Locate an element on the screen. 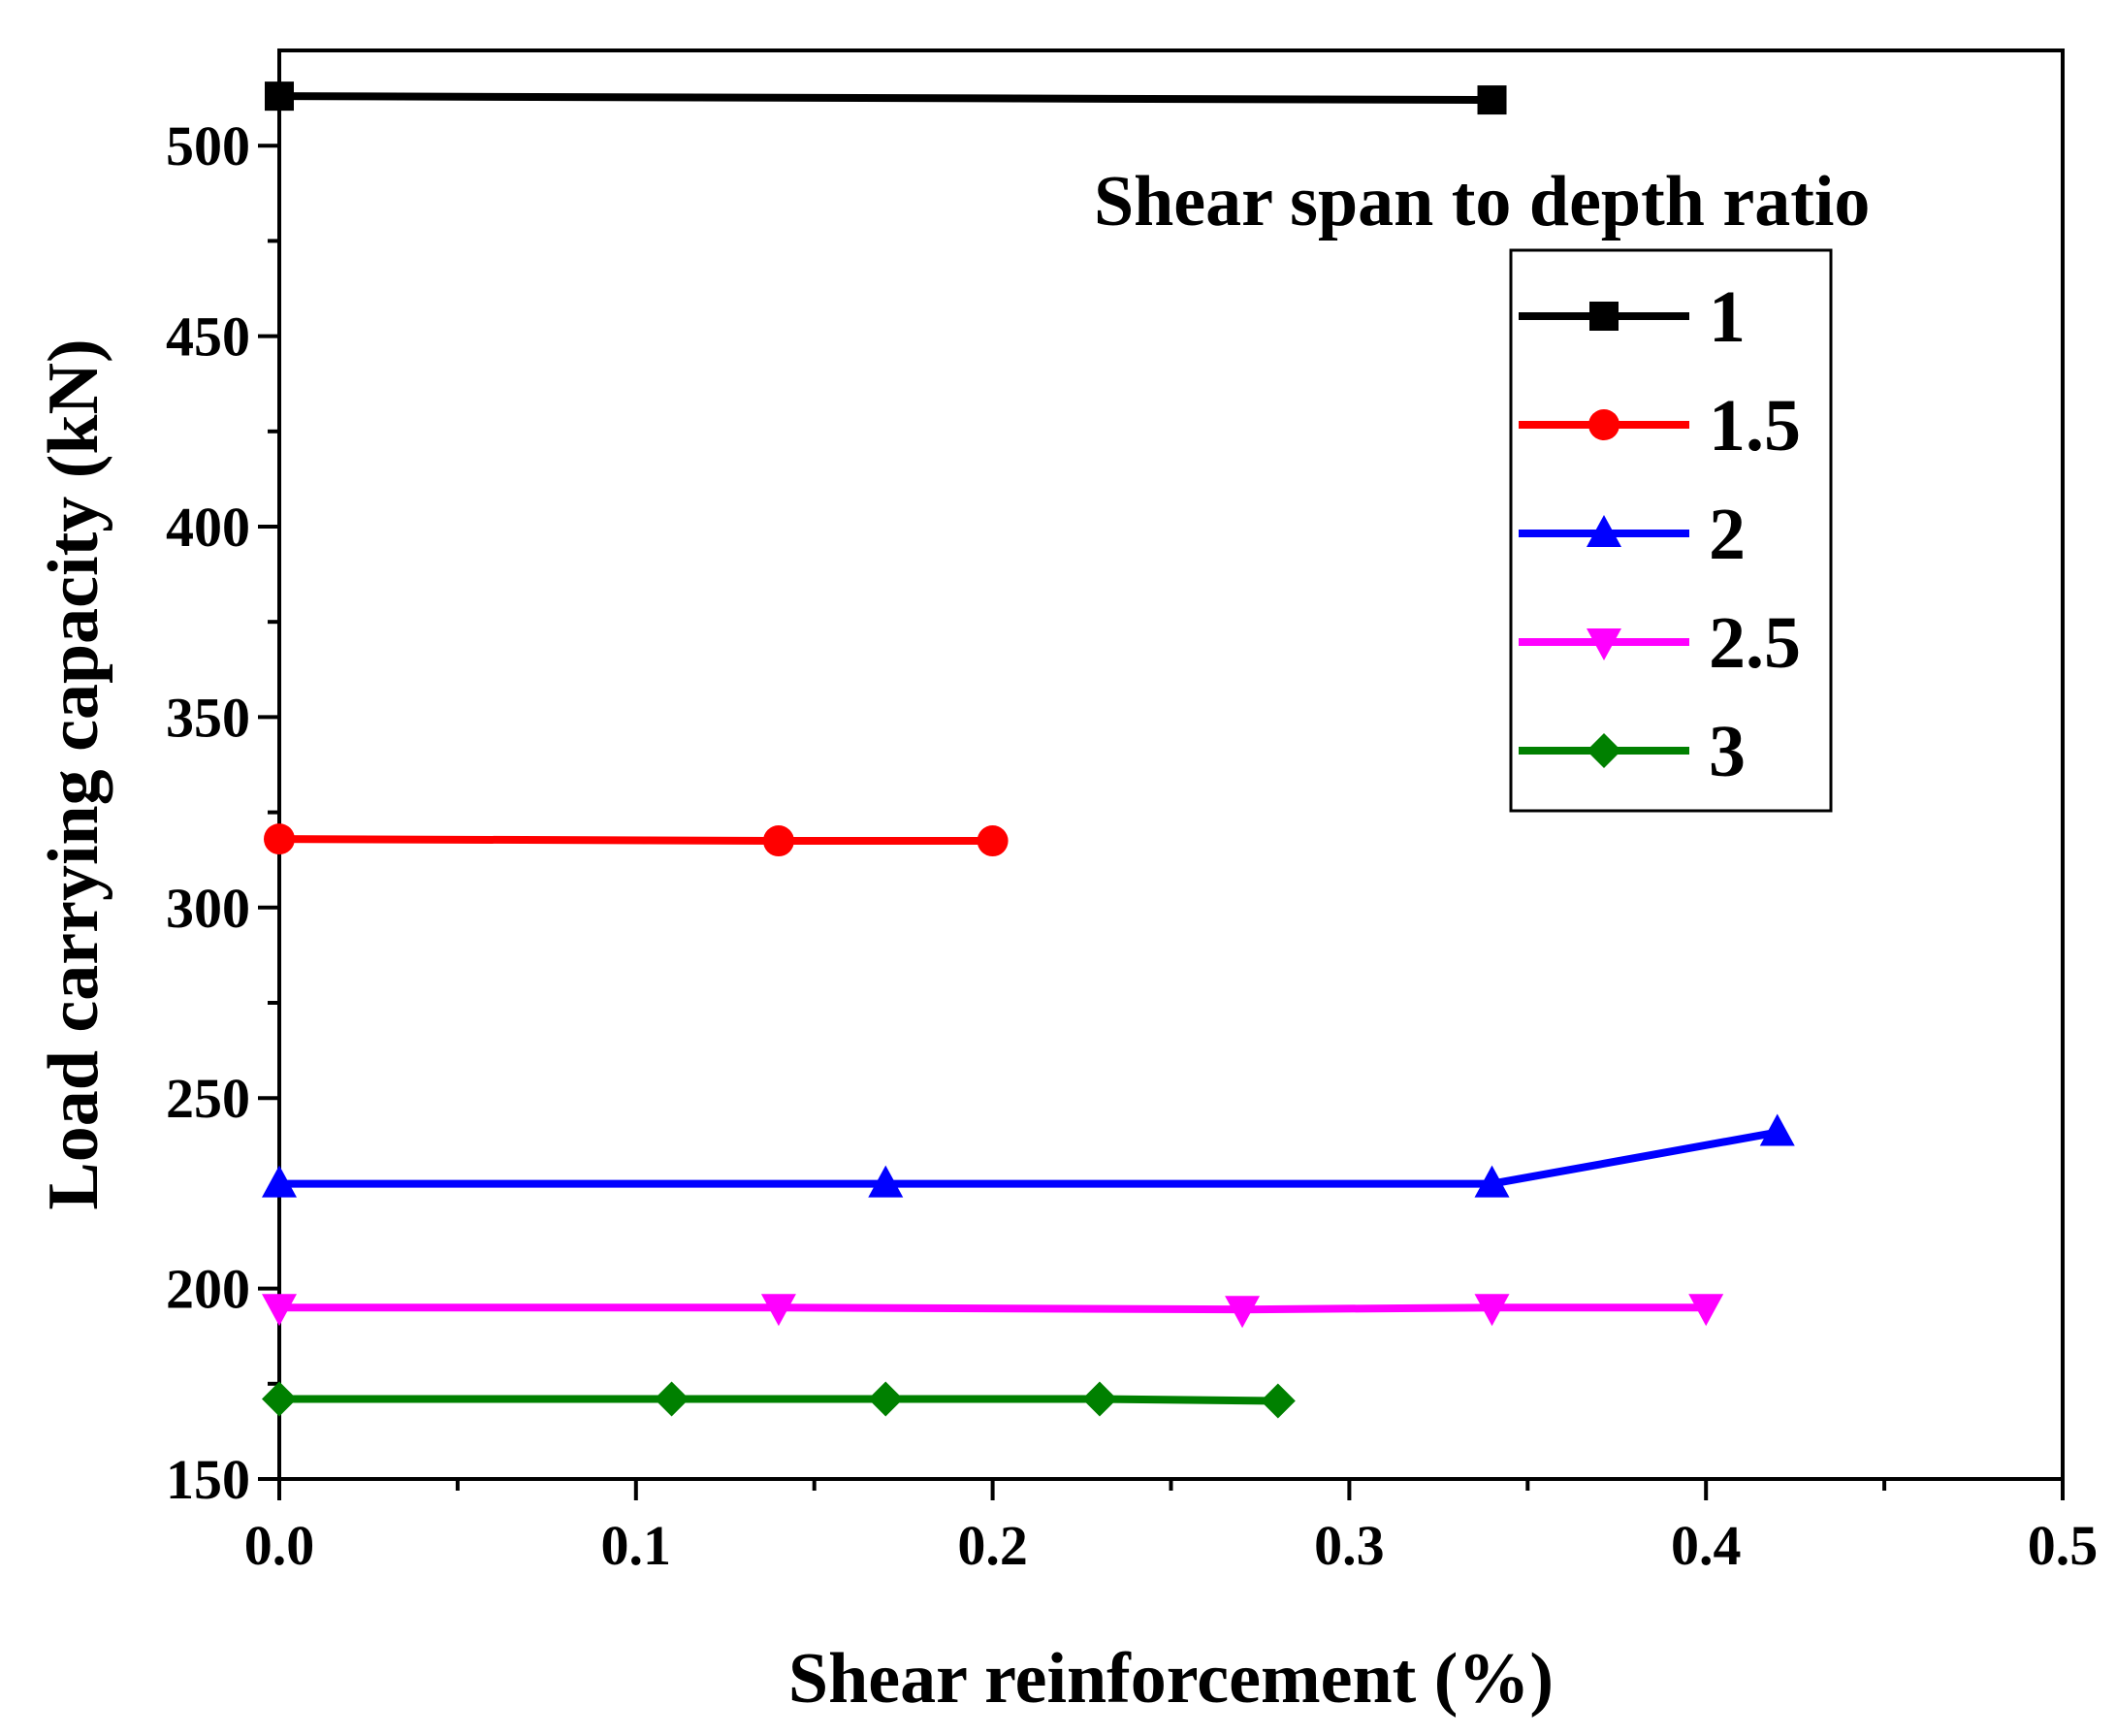 The image size is (2116, 1736). x-axis-ticks: 0.0 0.1 0.2 0.3 0.4 0.5 is located at coordinates (1171, 1528).